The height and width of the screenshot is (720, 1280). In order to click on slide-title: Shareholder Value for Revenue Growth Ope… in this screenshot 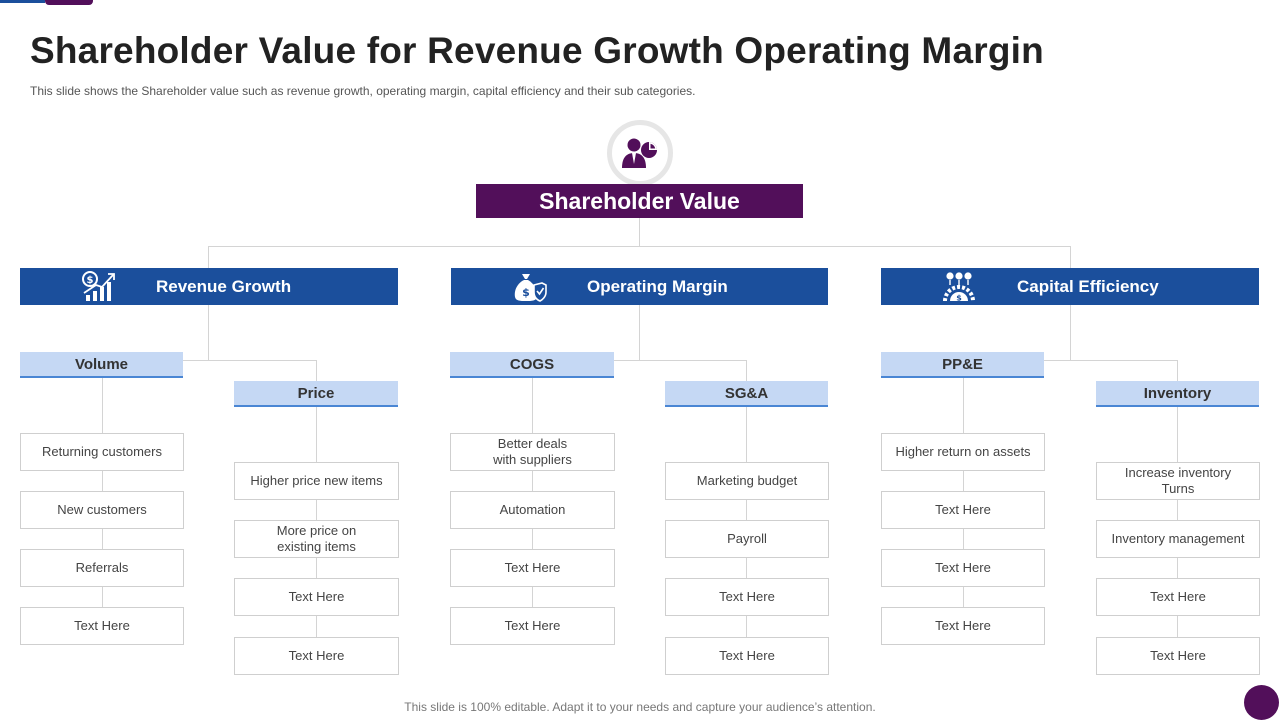, I will do `click(537, 50)`.